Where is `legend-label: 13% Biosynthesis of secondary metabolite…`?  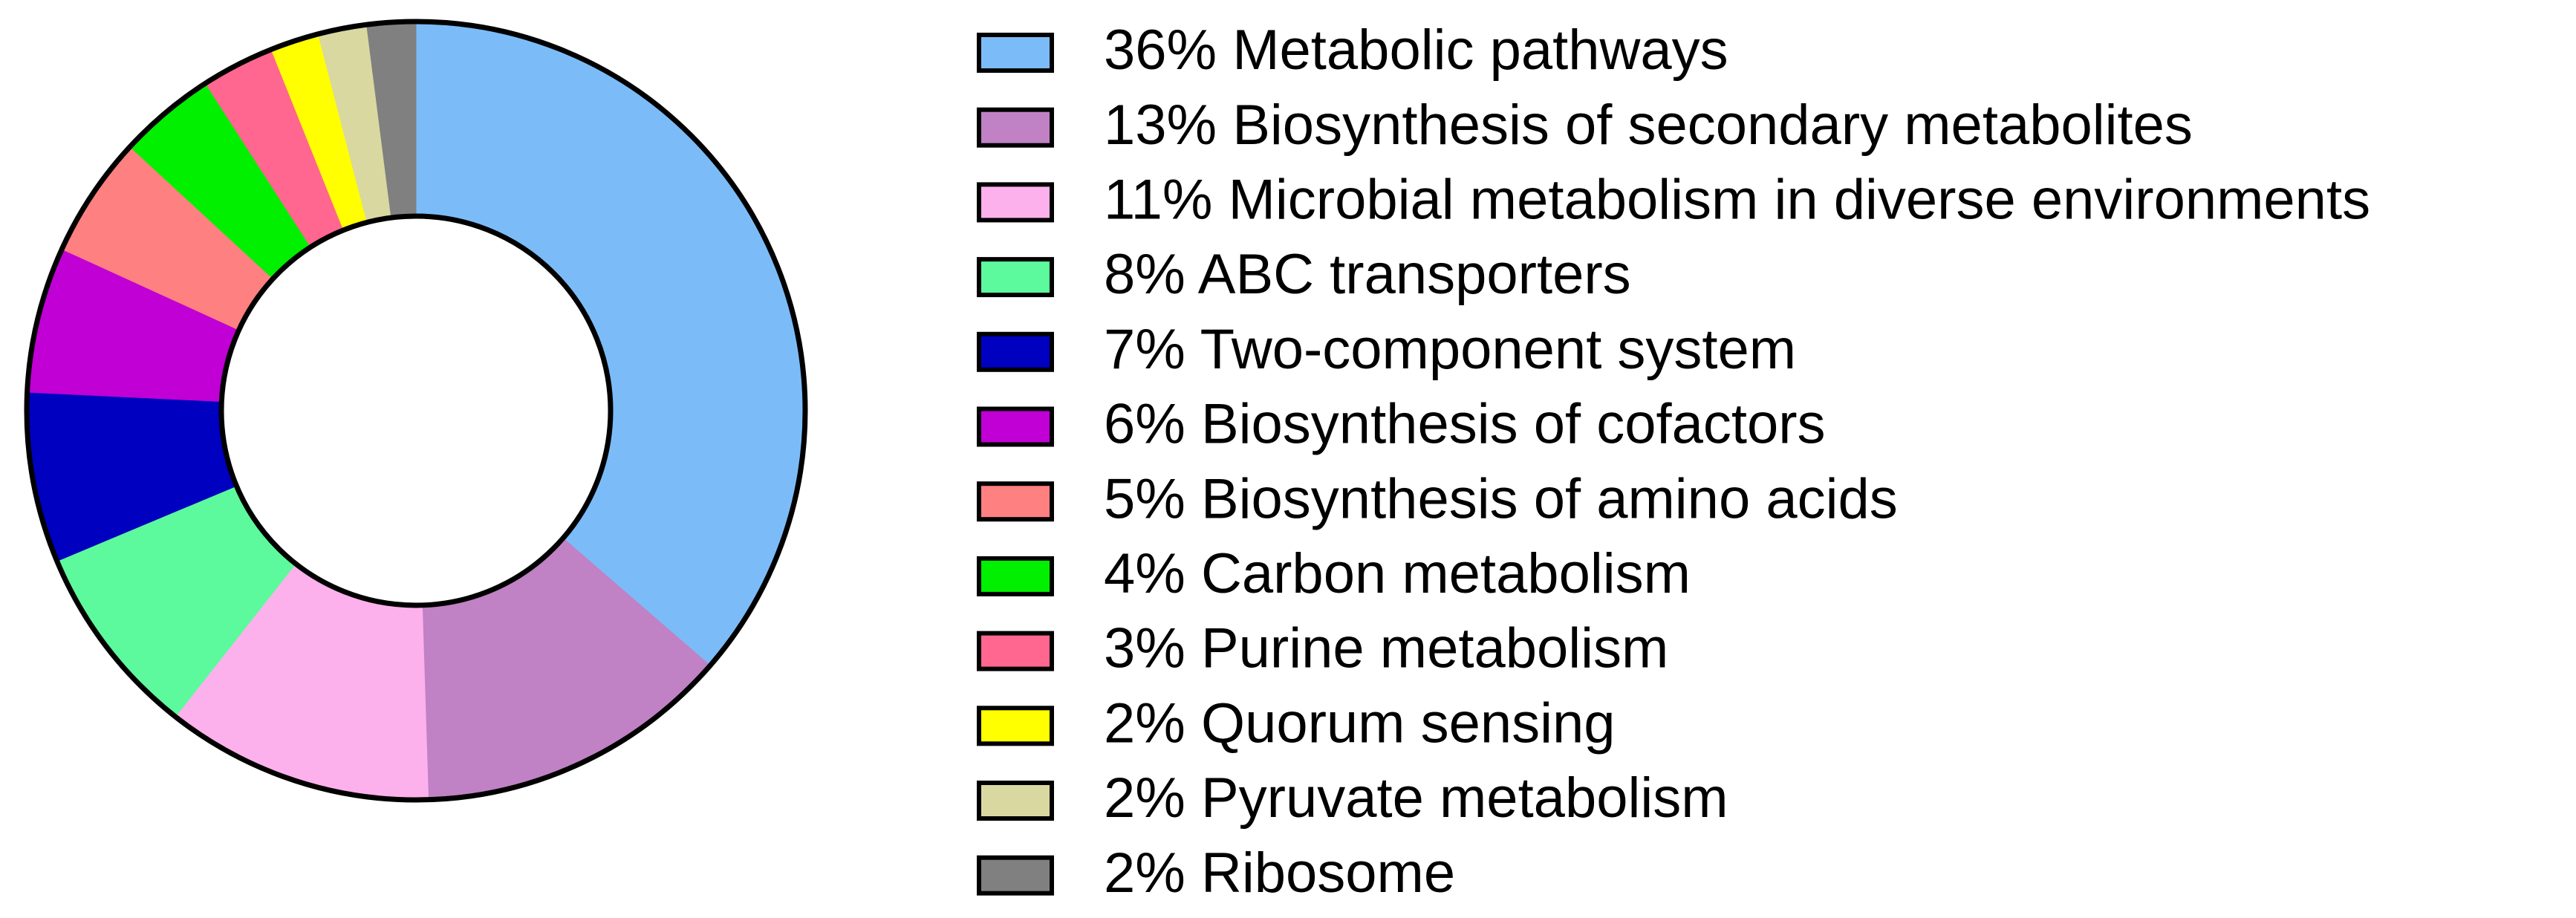
legend-label: 13% Biosynthesis of secondary metabolite… is located at coordinates (1648, 126).